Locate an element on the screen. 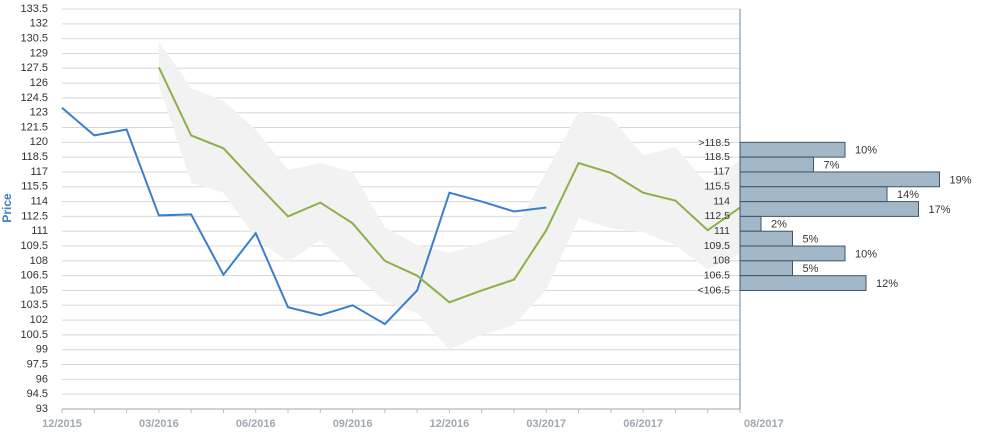  x-tick-label: 03/2017 is located at coordinates (546, 424).